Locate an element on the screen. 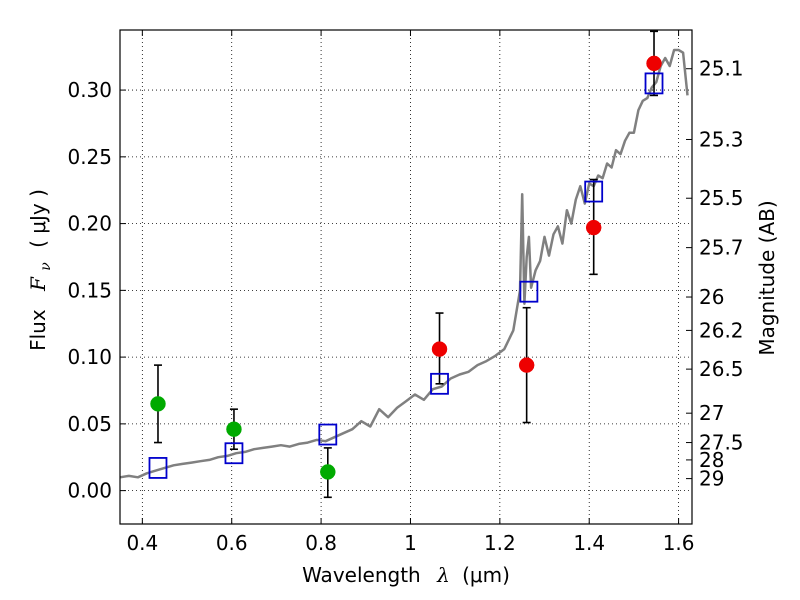 The width and height of the screenshot is (800, 600). x-axis-label-prefix: Wavelength is located at coordinates (361, 575).